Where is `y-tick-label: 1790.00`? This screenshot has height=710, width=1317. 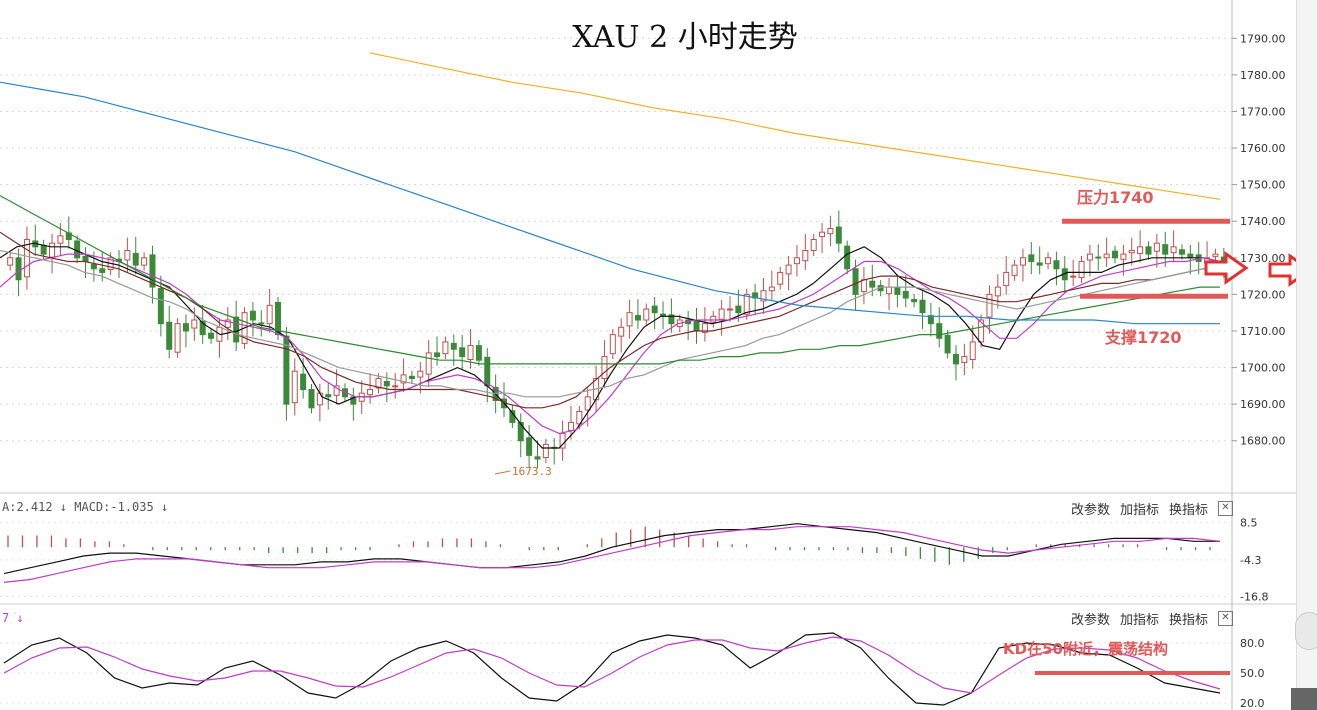 y-tick-label: 1790.00 is located at coordinates (1263, 38).